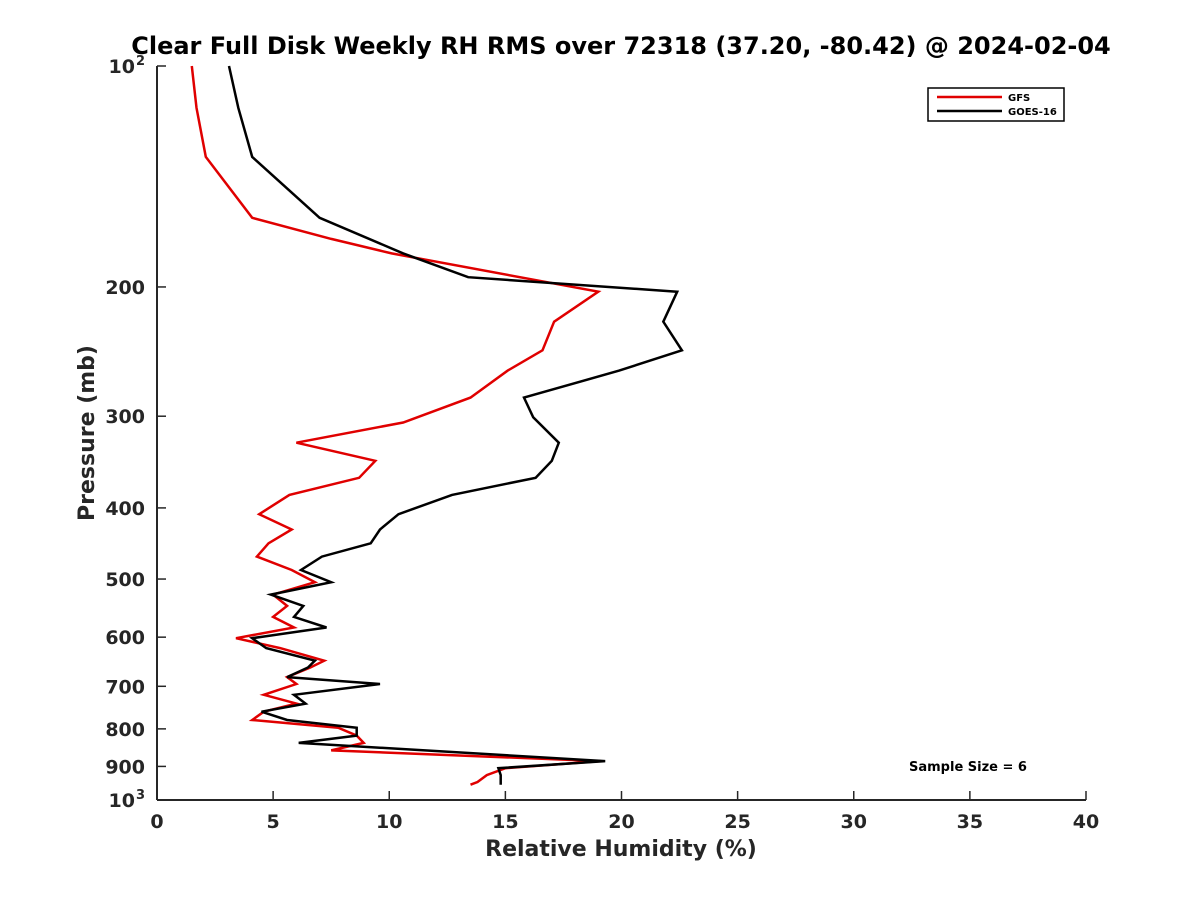 The image size is (1200, 900). What do you see at coordinates (1032, 112) in the screenshot?
I see `legend-label-goes-16: GOES-16` at bounding box center [1032, 112].